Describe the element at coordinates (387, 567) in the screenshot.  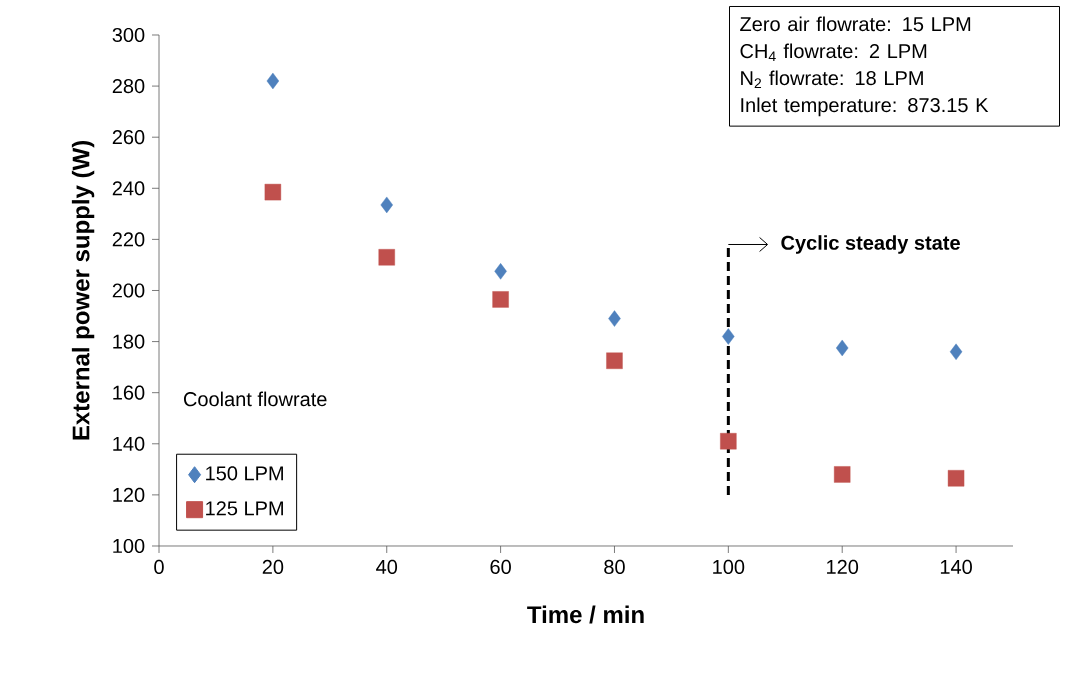
I see `x-tick-label: 40` at that location.